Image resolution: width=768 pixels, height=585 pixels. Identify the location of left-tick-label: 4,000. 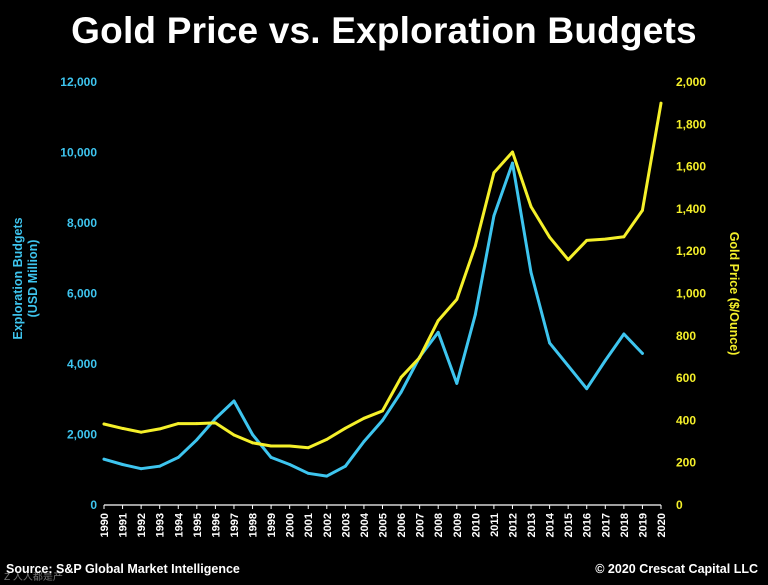
(82, 364).